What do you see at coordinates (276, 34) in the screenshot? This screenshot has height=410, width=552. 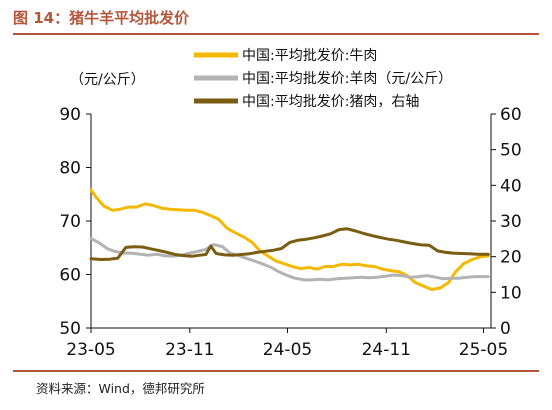 I see `title-rule` at bounding box center [276, 34].